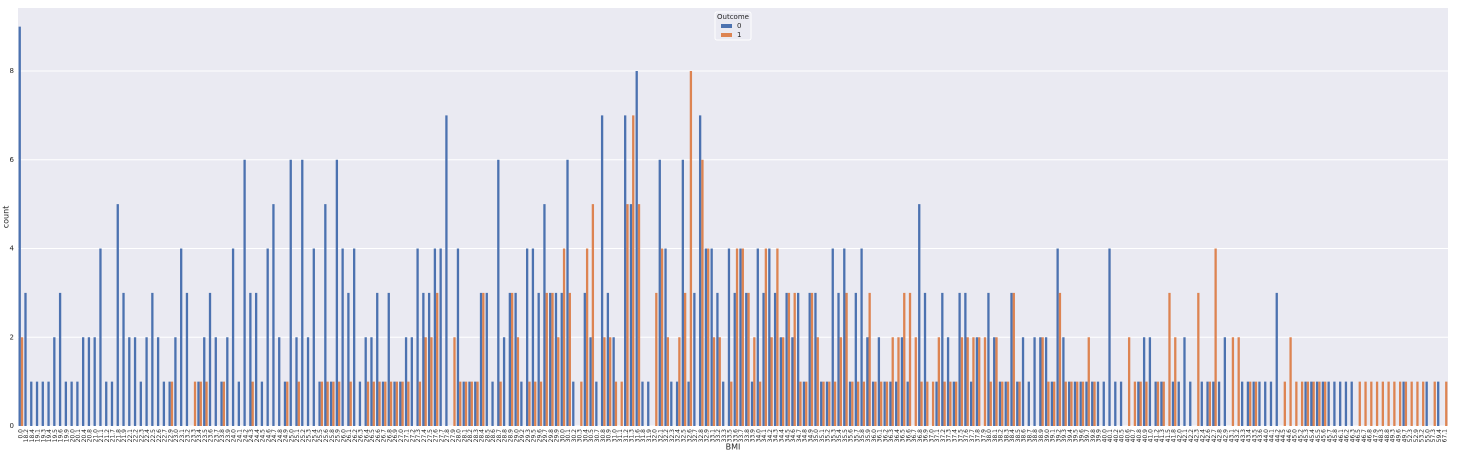 This screenshot has height=454, width=1459. I want to click on x-tick-label: 37.4, so click(954, 436).